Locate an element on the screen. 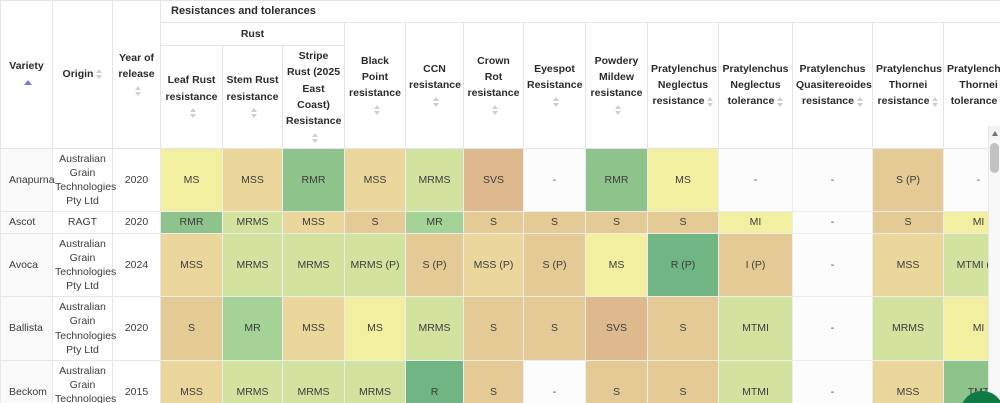 This screenshot has height=403, width=1000. chat-fab-button is located at coordinates (980, 397).